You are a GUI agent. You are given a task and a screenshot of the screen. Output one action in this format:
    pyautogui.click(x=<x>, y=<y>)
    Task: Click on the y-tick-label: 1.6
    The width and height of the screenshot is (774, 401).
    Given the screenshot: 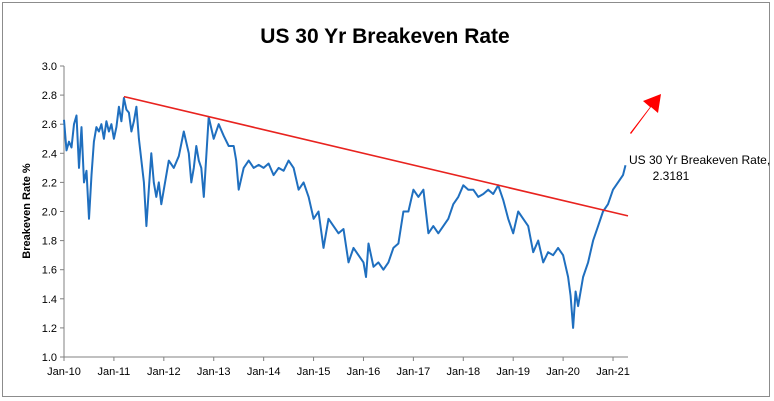 What is the action you would take?
    pyautogui.click(x=49, y=271)
    